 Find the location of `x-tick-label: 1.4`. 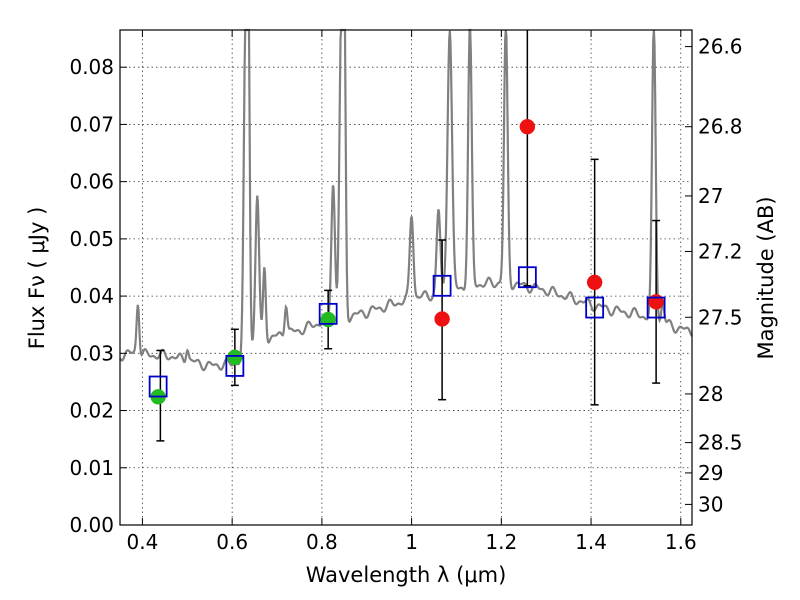

x-tick-label: 1.4 is located at coordinates (591, 542).